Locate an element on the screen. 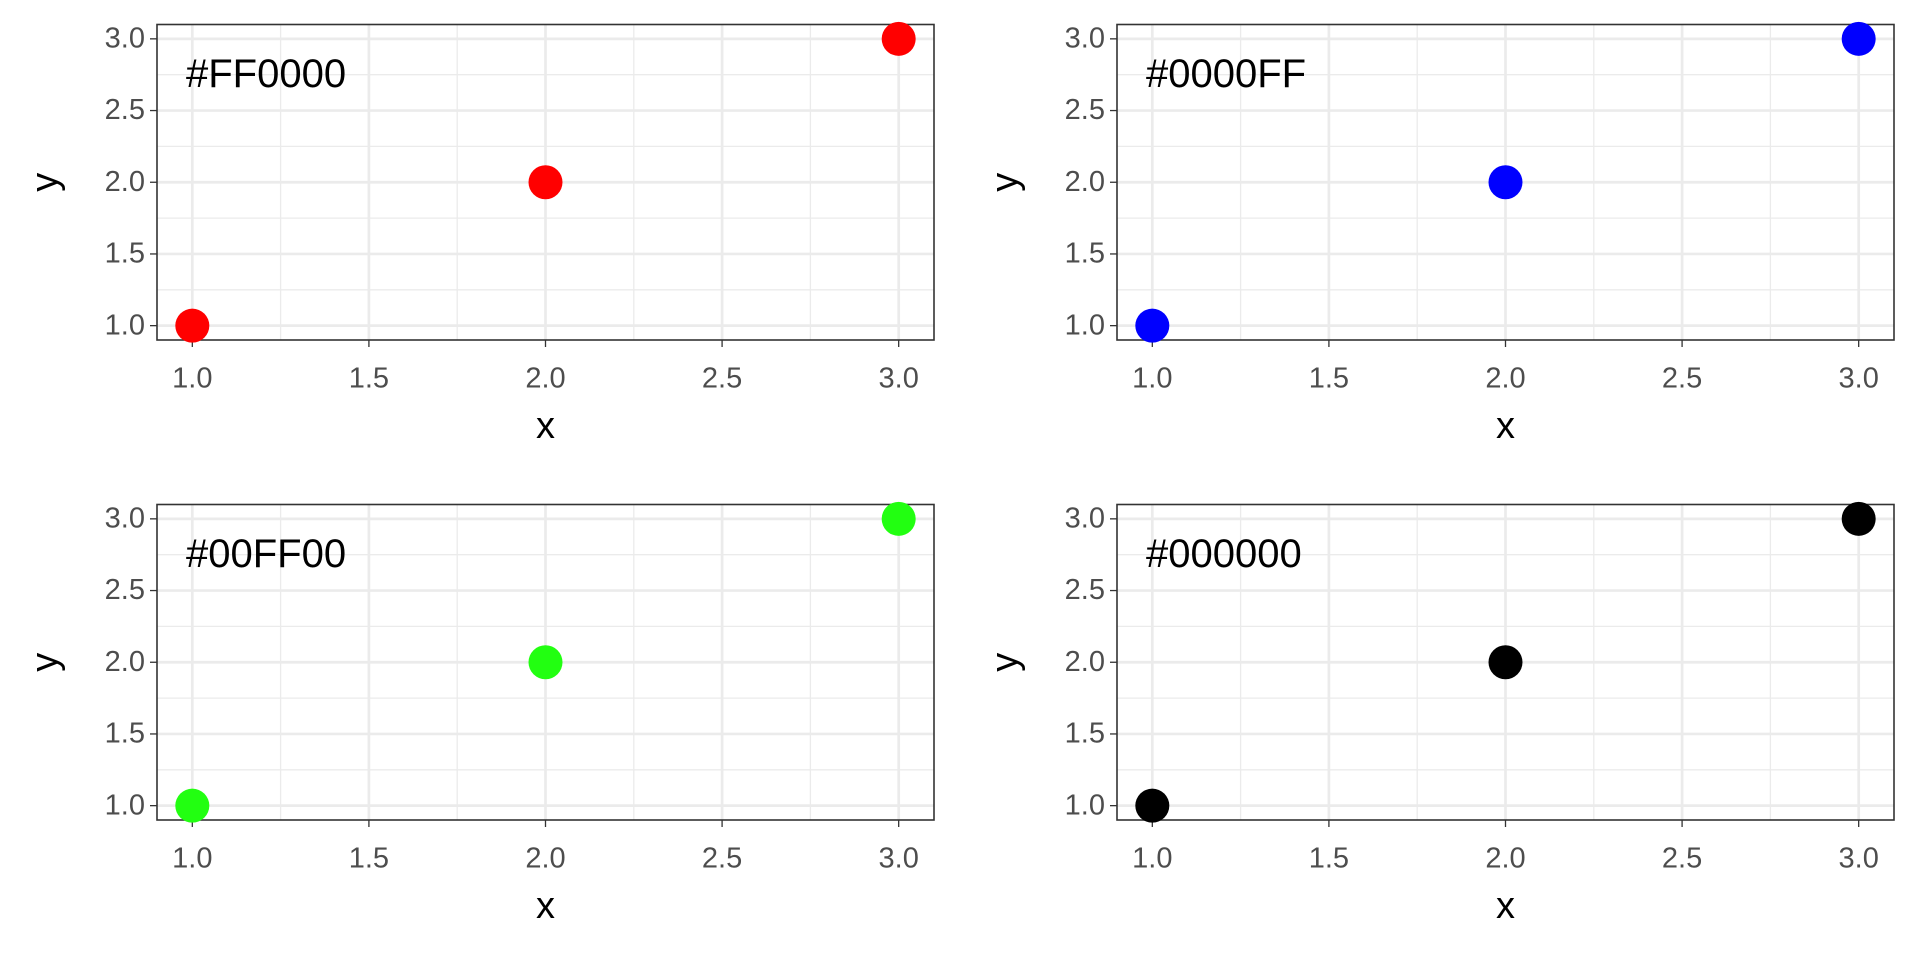  annotation: #FF0000 is located at coordinates (266, 74).